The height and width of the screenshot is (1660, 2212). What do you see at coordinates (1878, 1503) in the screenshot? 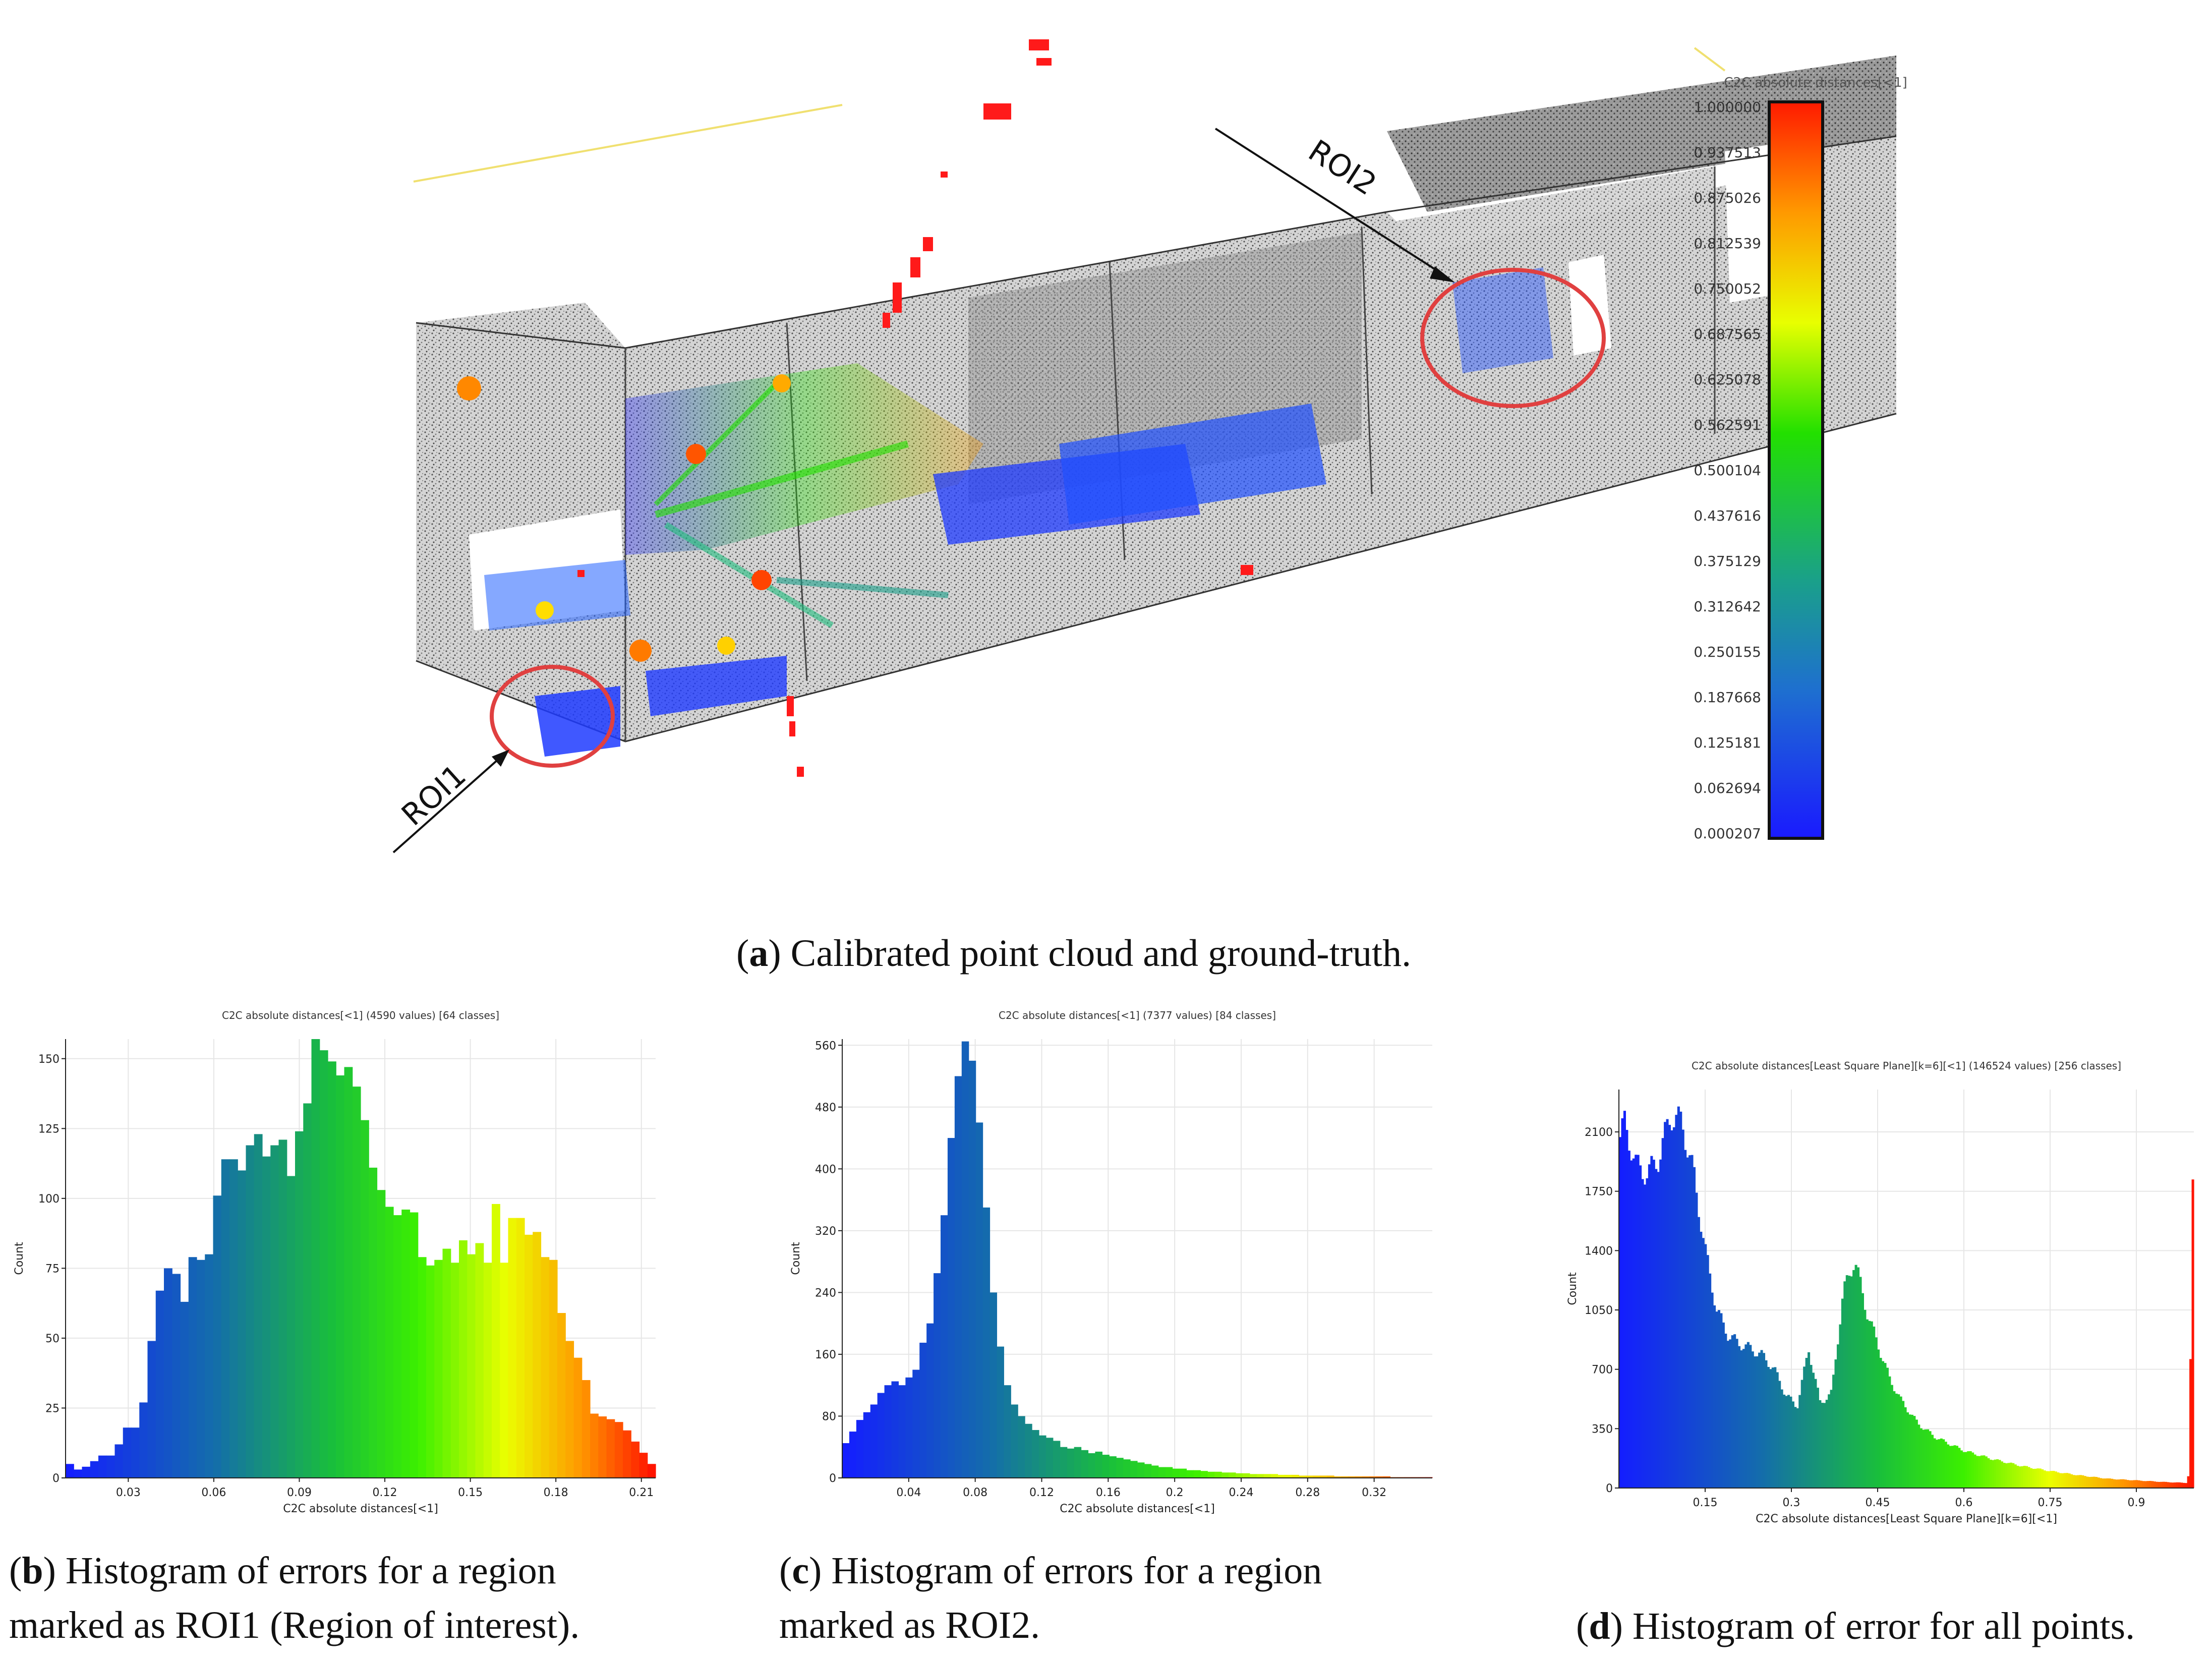
I see `x-tick-label: 0.45` at bounding box center [1878, 1503].